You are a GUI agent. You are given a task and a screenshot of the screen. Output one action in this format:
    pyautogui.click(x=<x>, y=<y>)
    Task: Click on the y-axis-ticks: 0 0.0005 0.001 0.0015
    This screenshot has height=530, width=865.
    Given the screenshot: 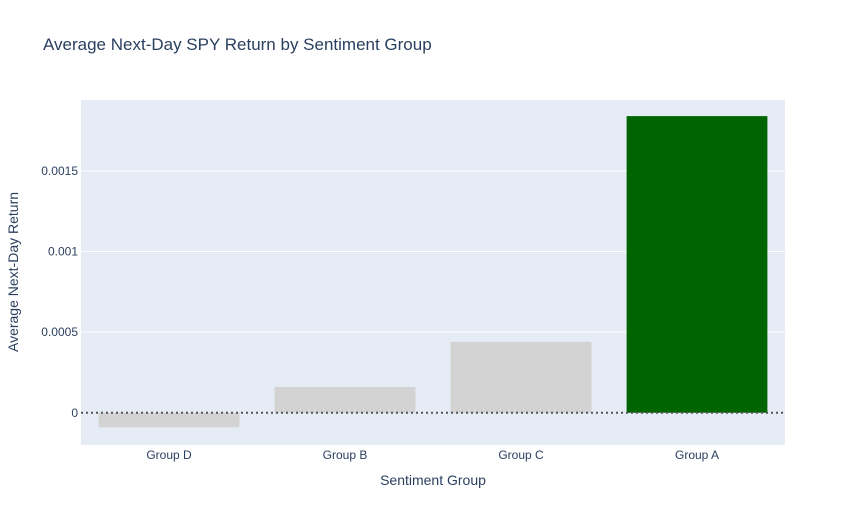 What is the action you would take?
    pyautogui.click(x=59, y=292)
    